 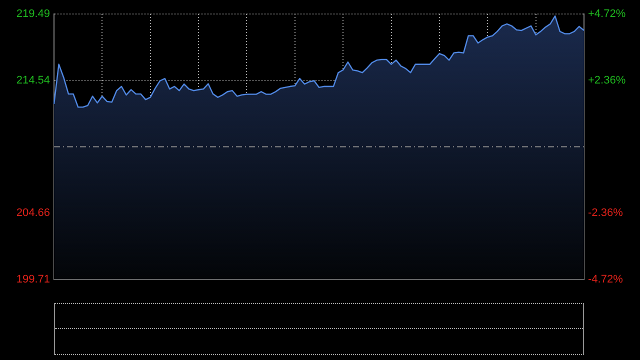 What do you see at coordinates (607, 80) in the screenshot?
I see `y2-tick-label: +2.36%` at bounding box center [607, 80].